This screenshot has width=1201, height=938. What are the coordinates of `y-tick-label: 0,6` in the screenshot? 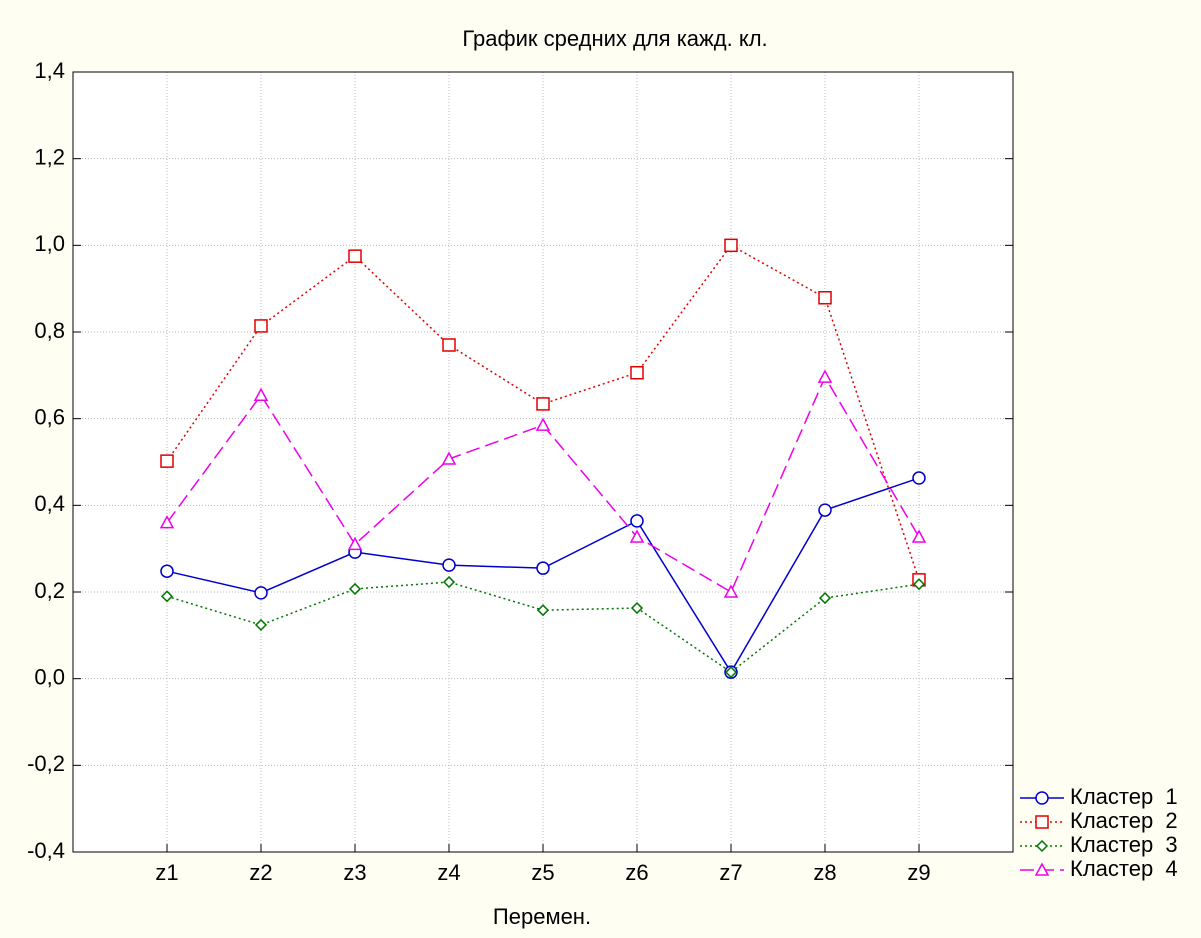 It's located at (49, 416).